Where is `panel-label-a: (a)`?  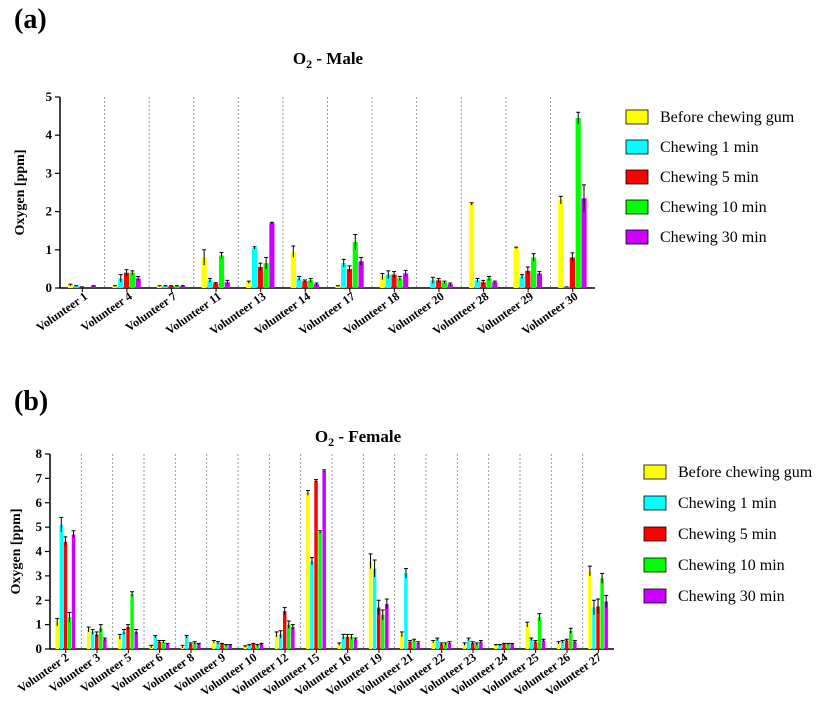 panel-label-a: (a) is located at coordinates (30, 19).